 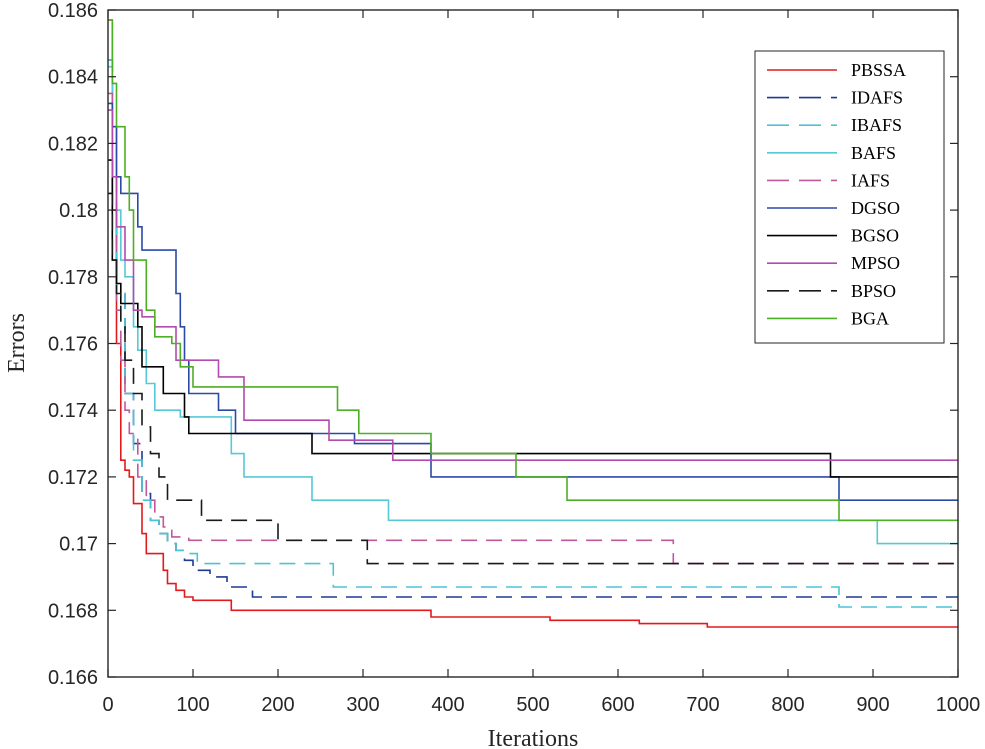 I want to click on x-tick-label: 0, so click(x=107, y=705).